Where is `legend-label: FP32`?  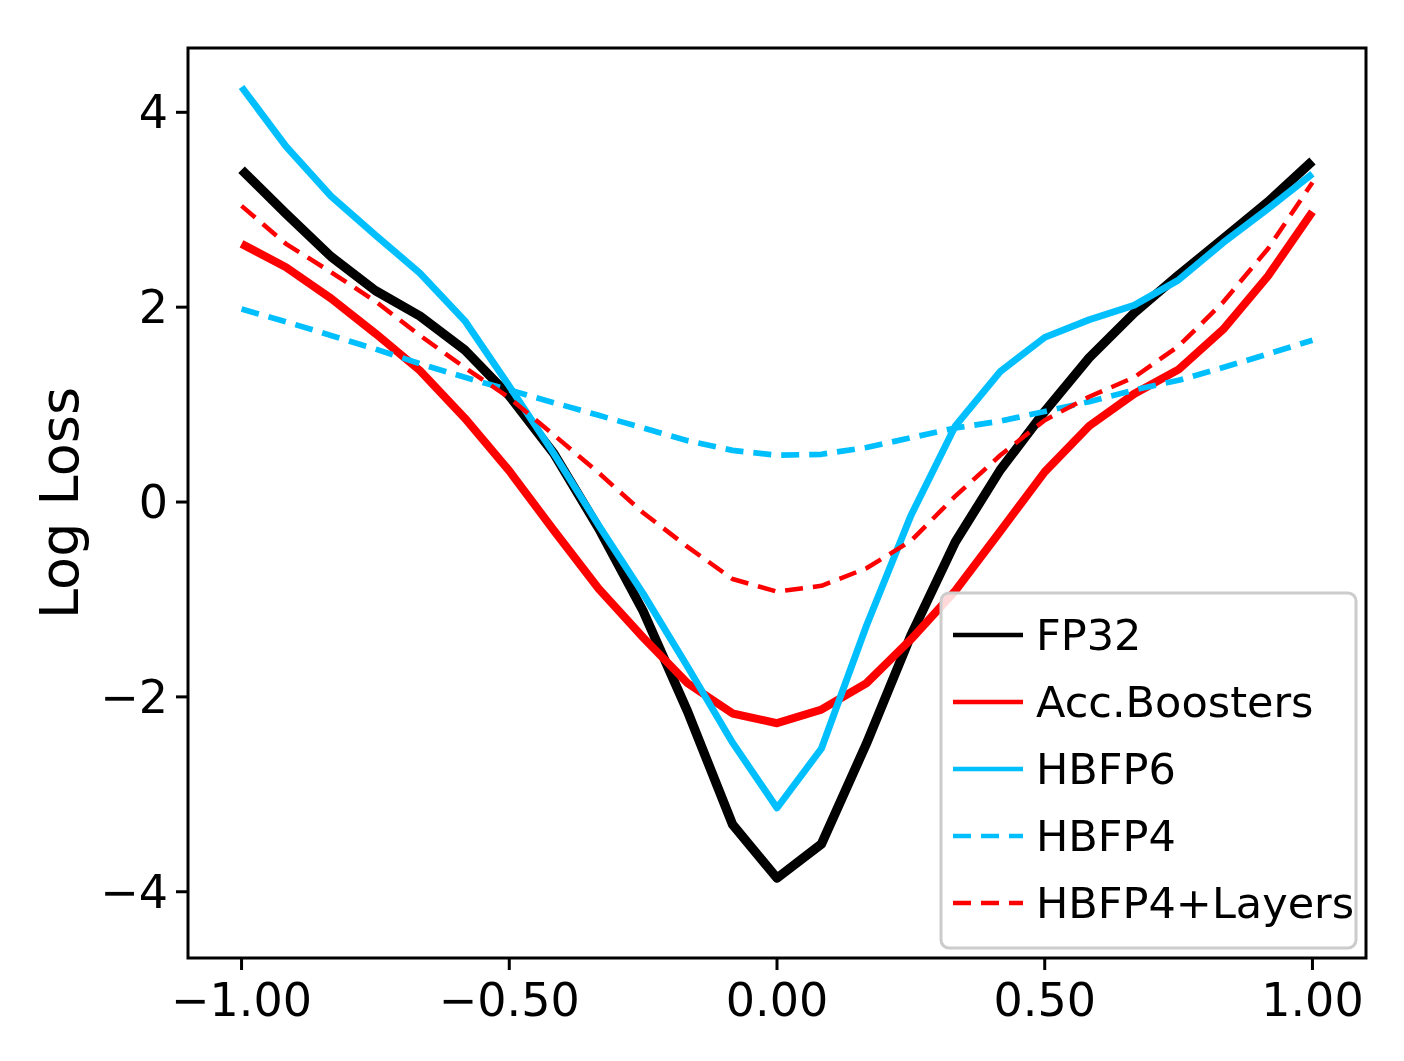 legend-label: FP32 is located at coordinates (1089, 635).